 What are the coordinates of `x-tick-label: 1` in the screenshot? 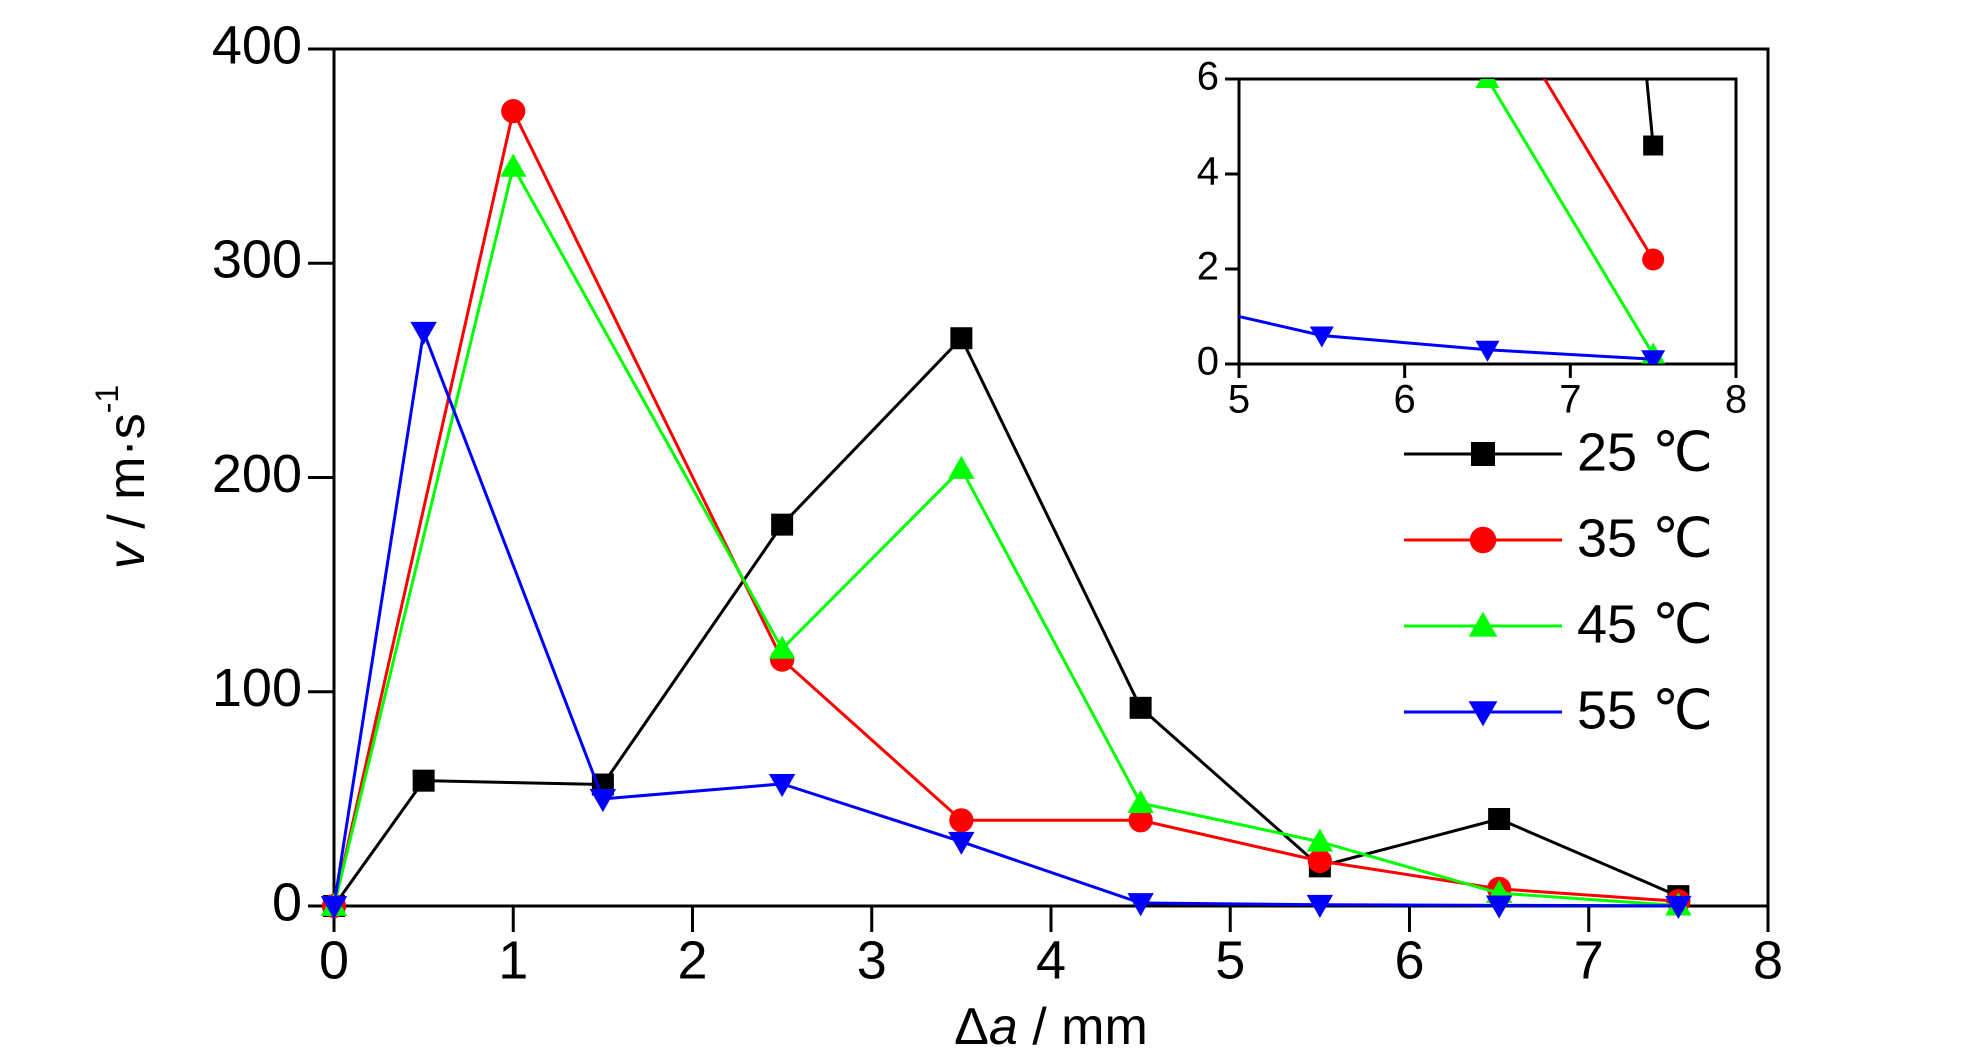 It's located at (513, 961).